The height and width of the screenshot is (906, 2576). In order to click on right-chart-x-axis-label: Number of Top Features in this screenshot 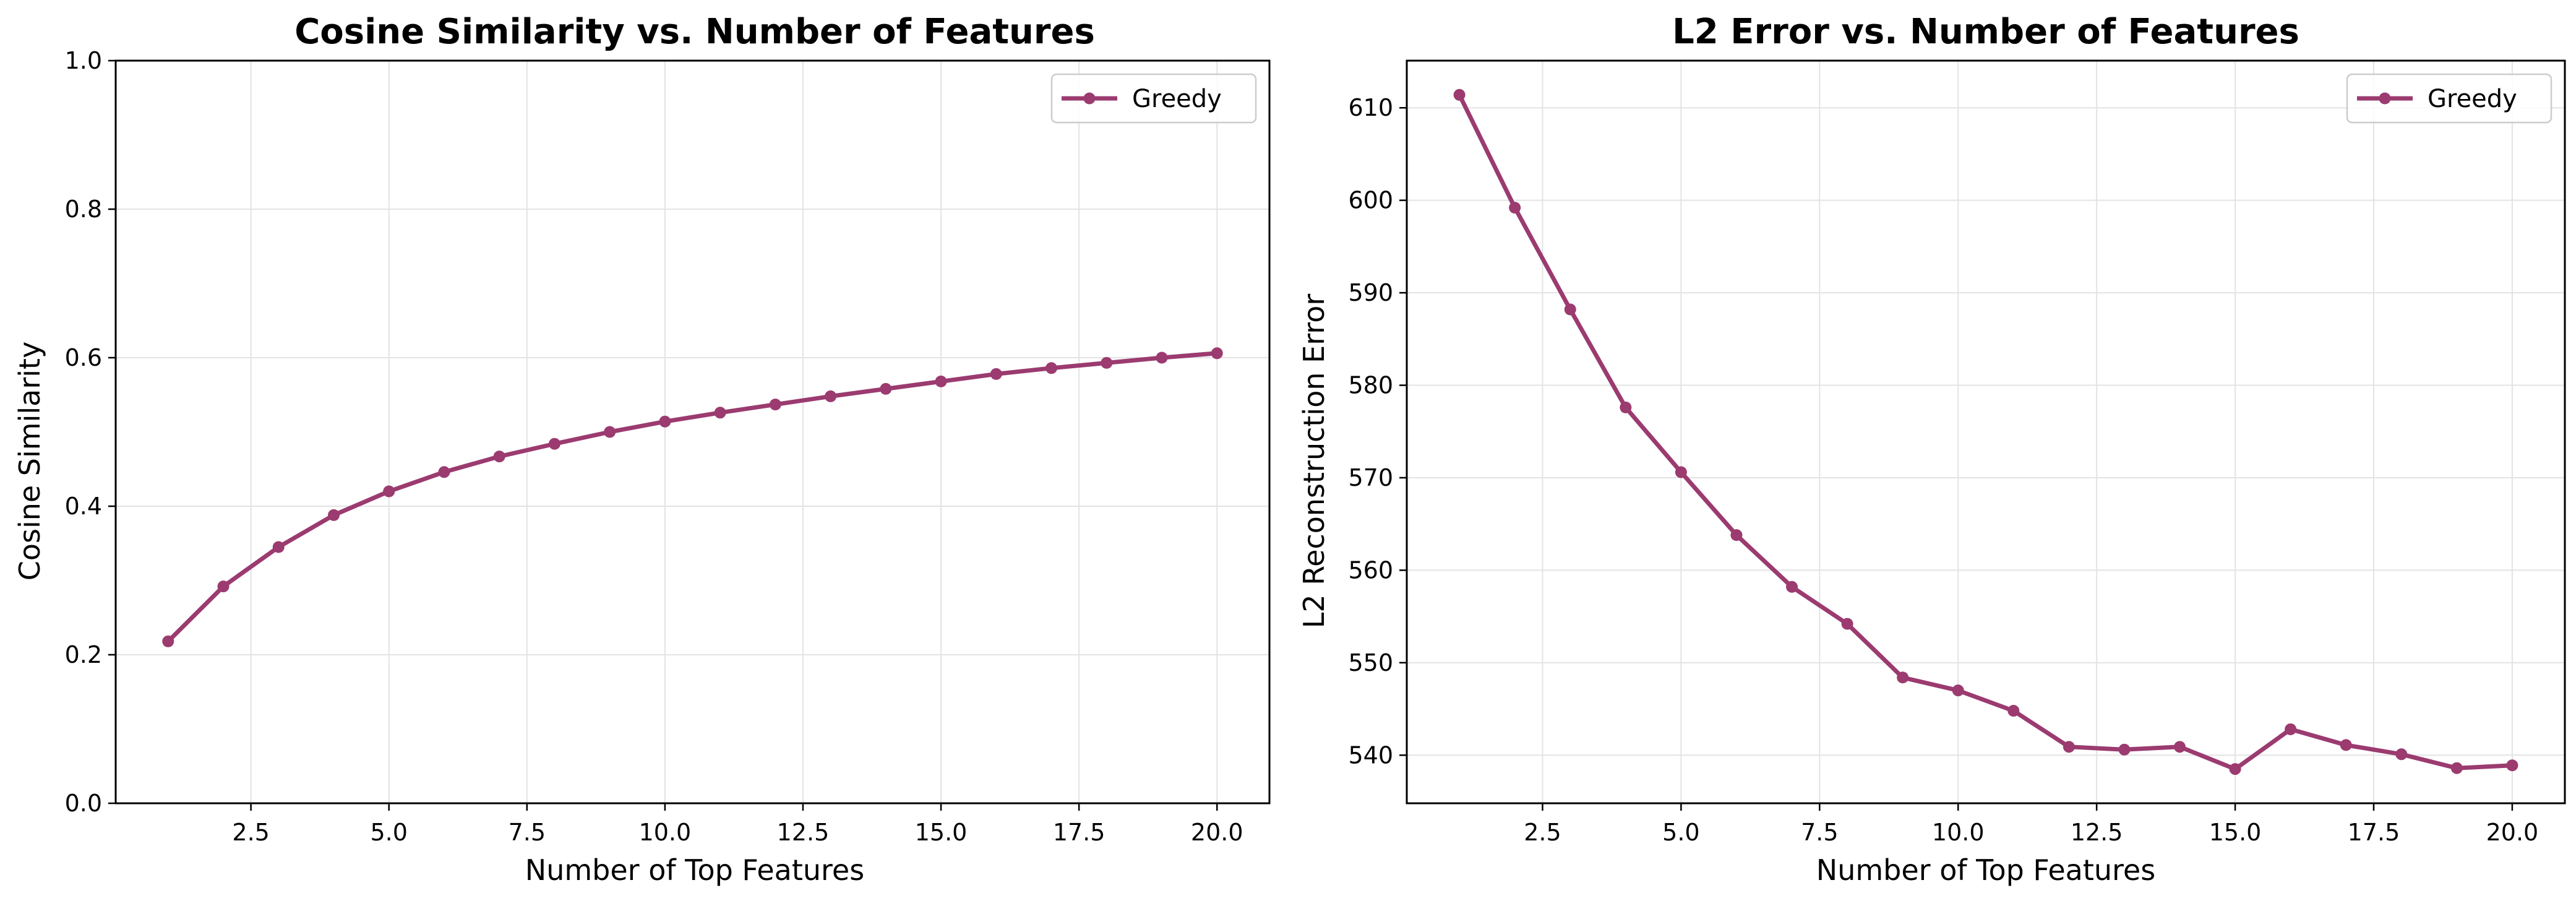, I will do `click(1986, 870)`.